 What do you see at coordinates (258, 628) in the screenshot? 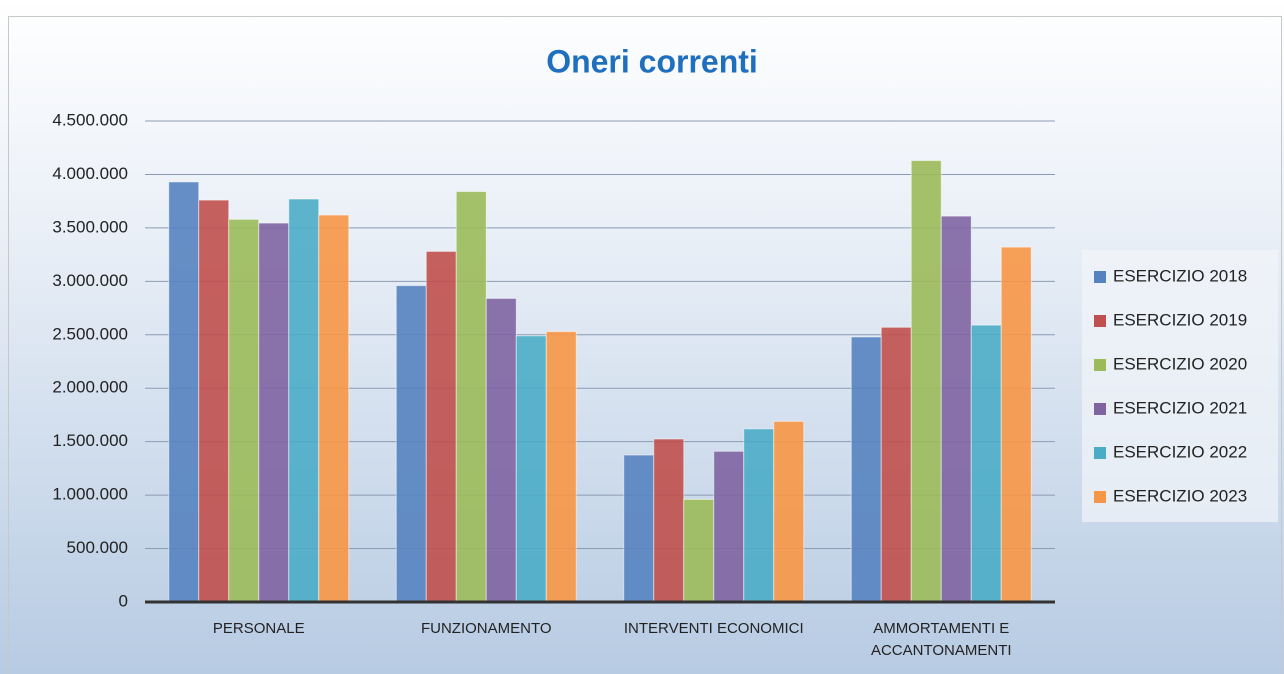
I see `x-tick-label: PERSONALE` at bounding box center [258, 628].